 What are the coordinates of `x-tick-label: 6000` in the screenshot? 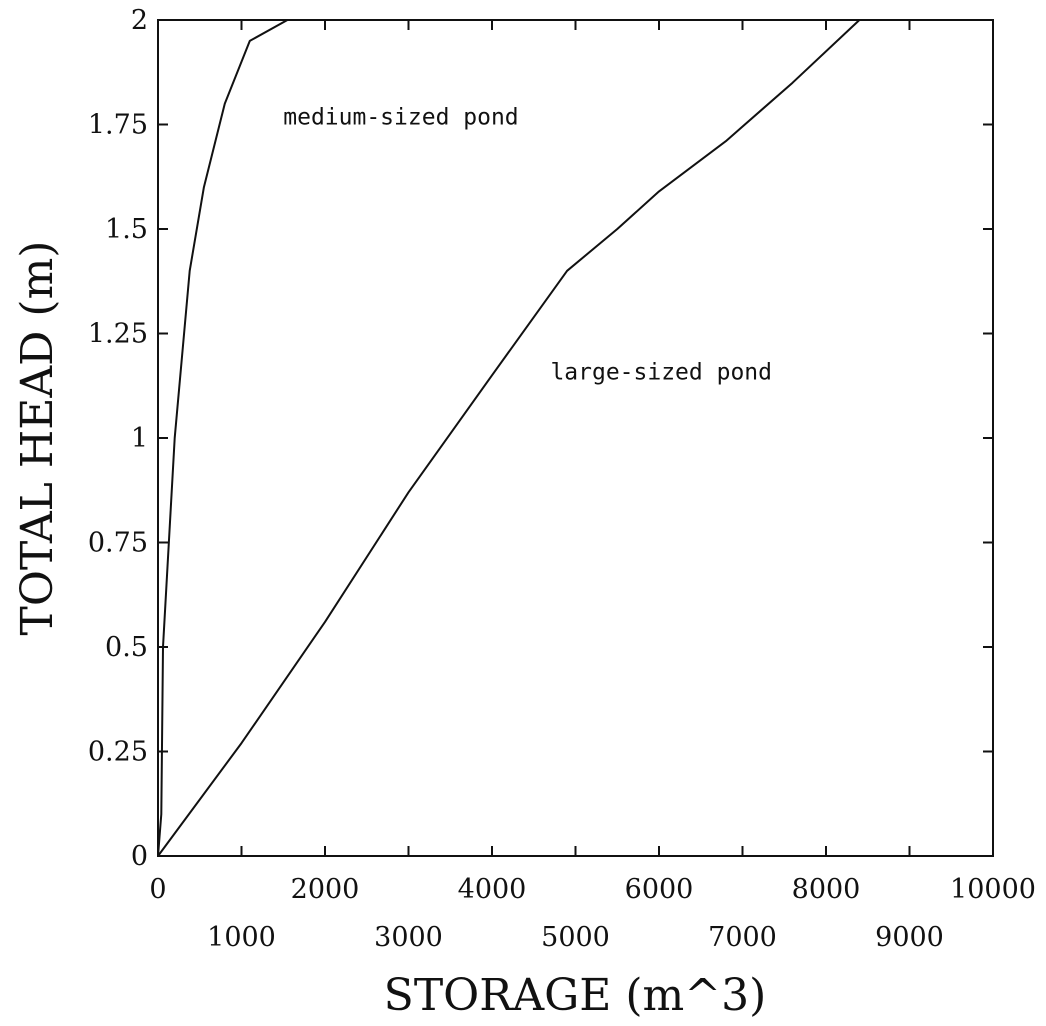 It's located at (659, 889).